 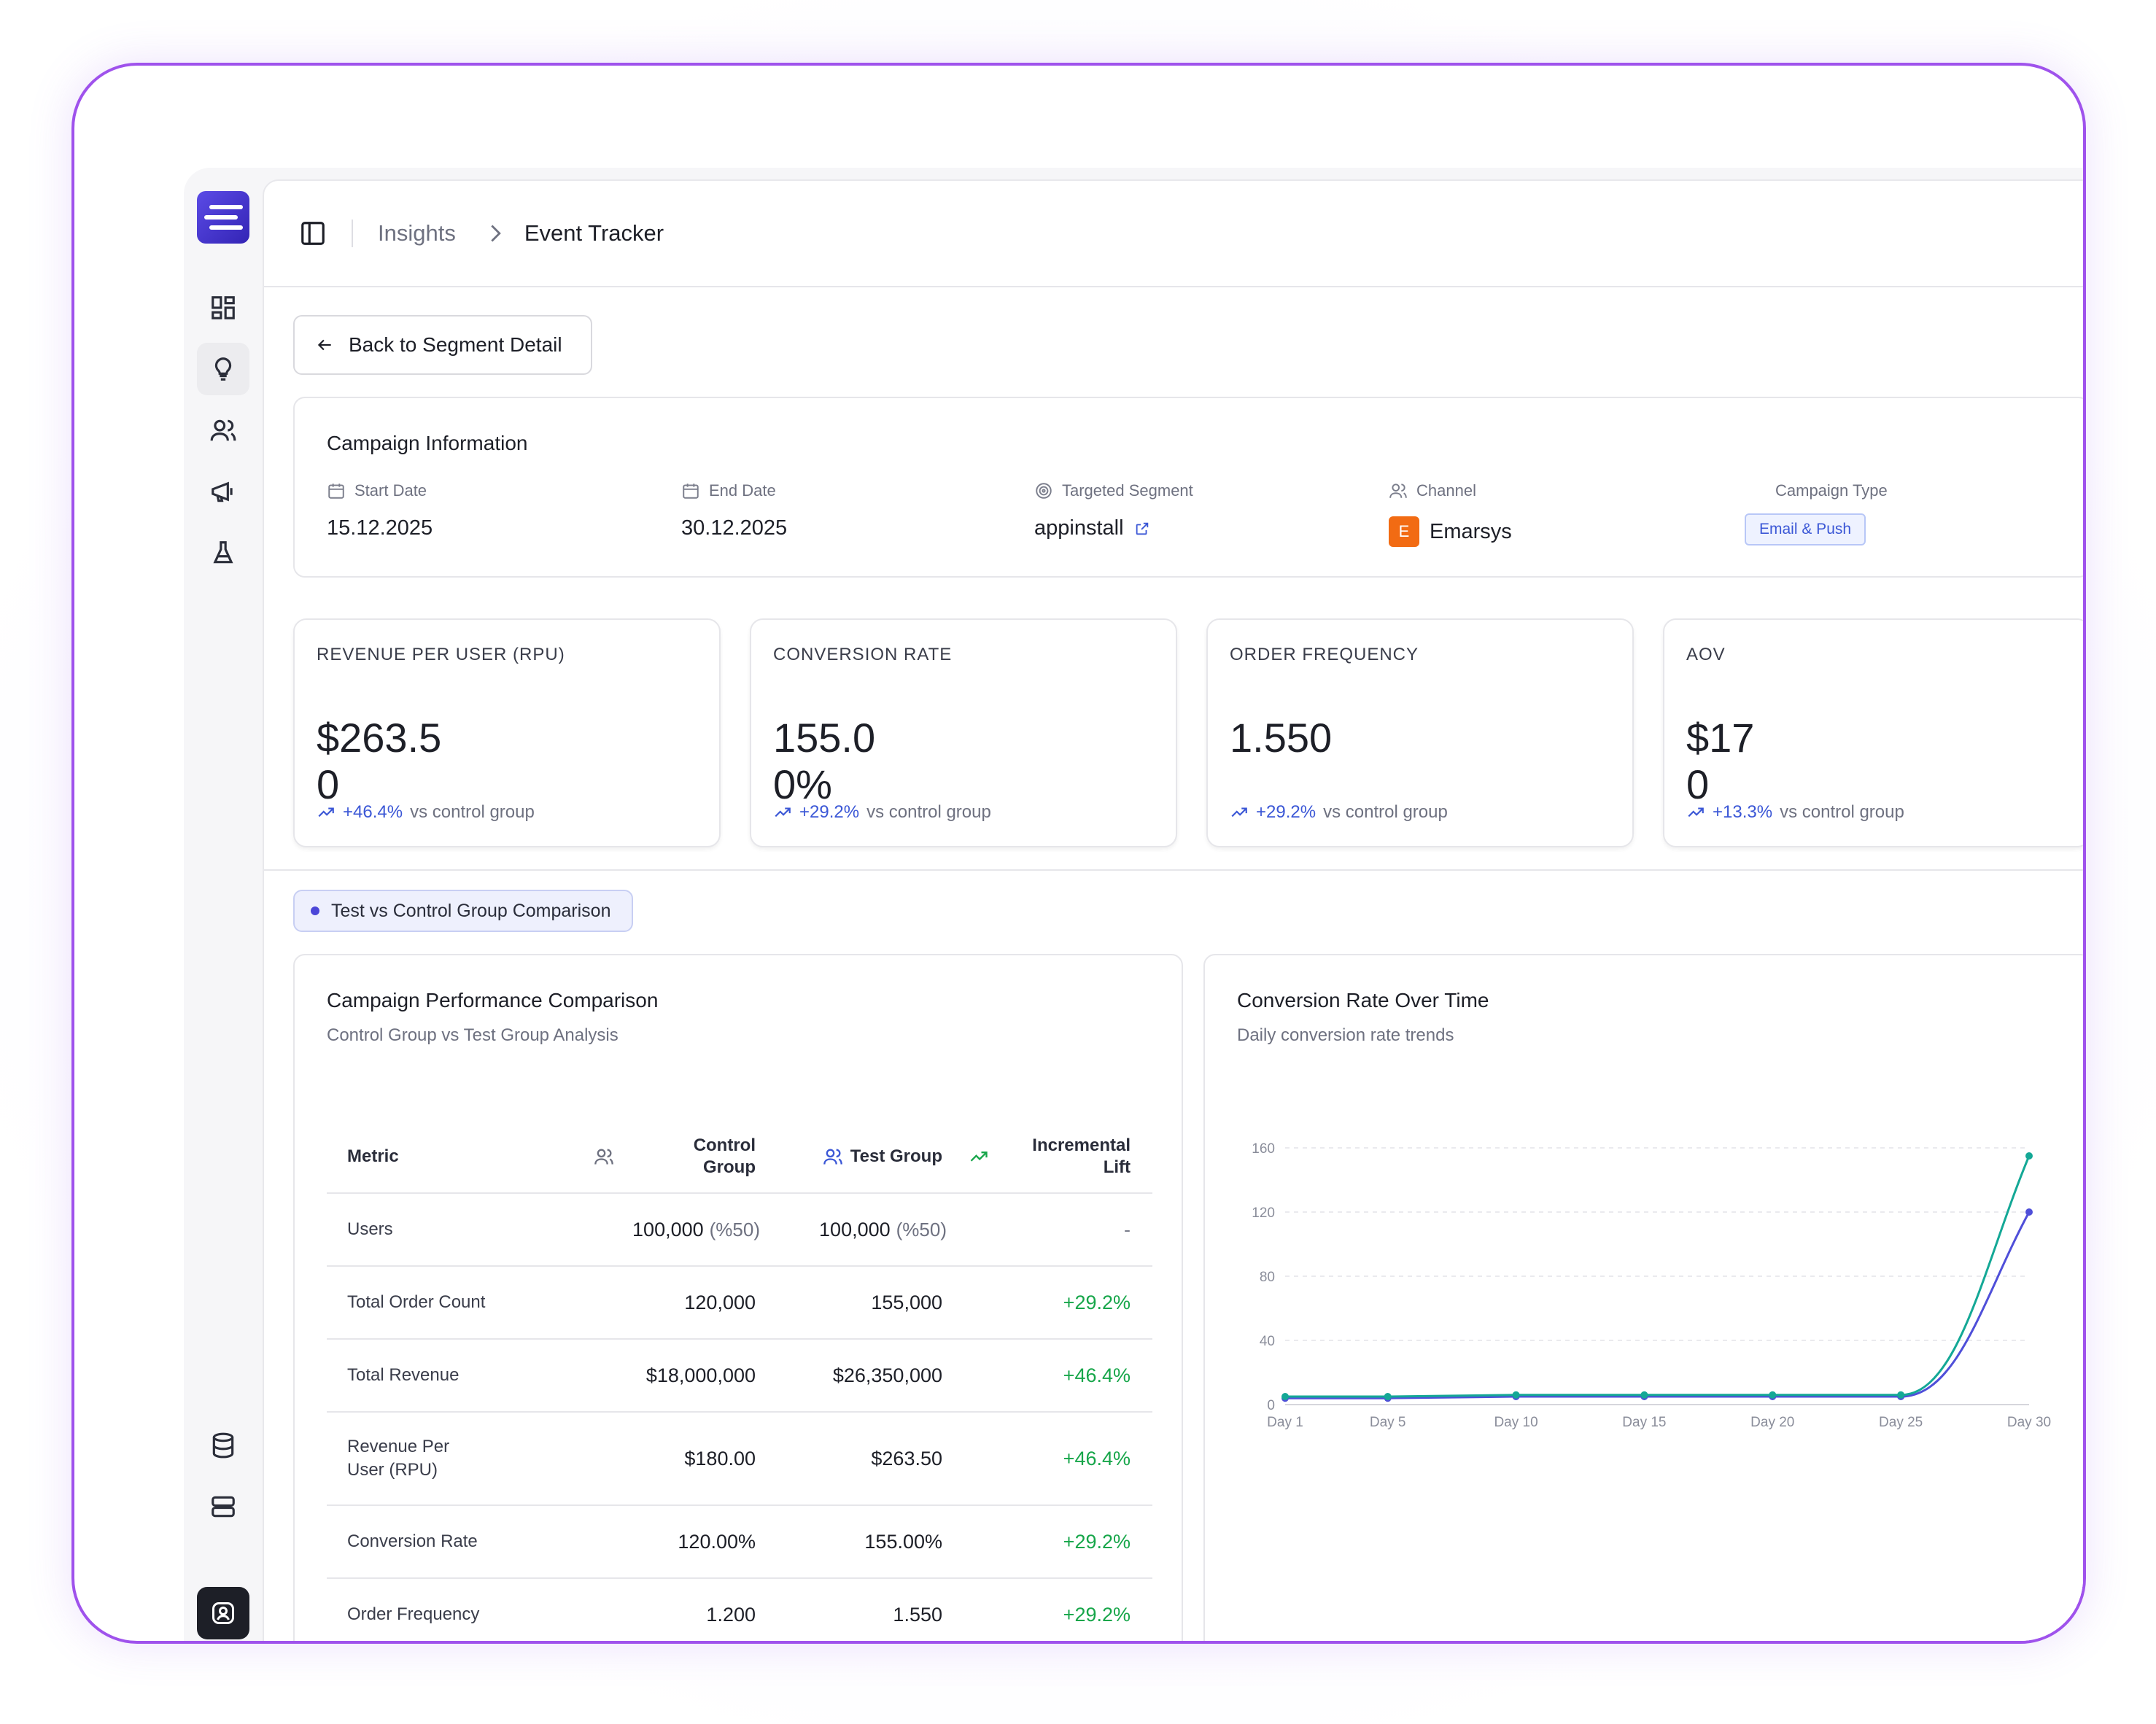 What do you see at coordinates (1644, 1422) in the screenshot?
I see `x-tick-label: Day 15` at bounding box center [1644, 1422].